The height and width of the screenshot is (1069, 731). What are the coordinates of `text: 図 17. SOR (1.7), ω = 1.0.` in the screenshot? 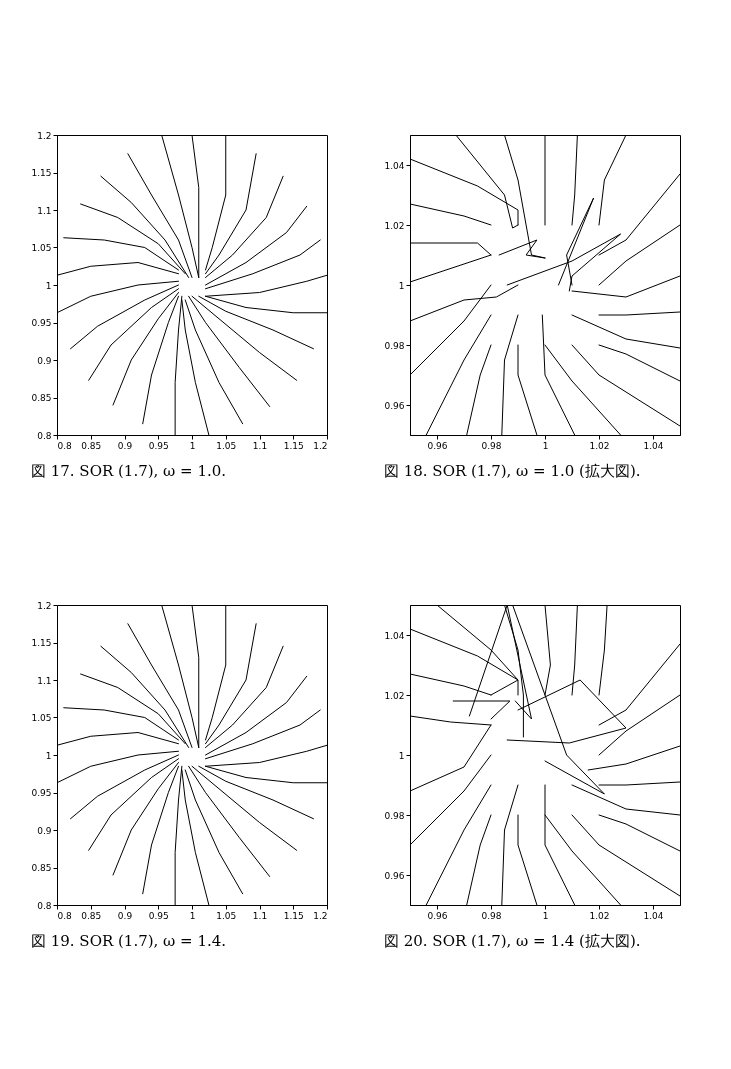 It's located at (128, 471).